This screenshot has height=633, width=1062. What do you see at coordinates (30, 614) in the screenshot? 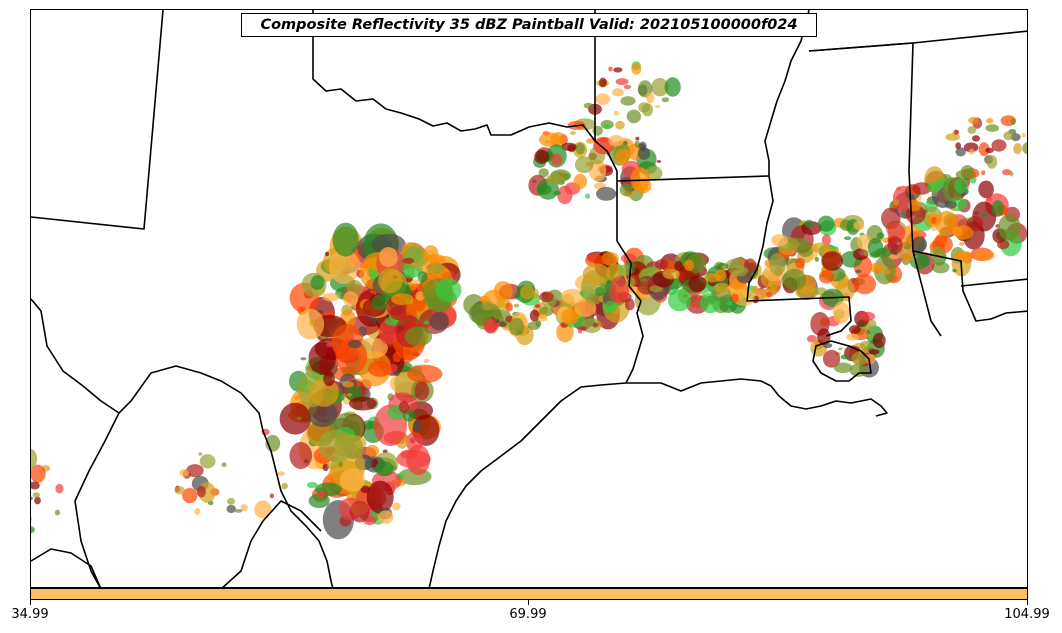
I see `colorbar-tick-label-min: 34.99` at bounding box center [30, 614].